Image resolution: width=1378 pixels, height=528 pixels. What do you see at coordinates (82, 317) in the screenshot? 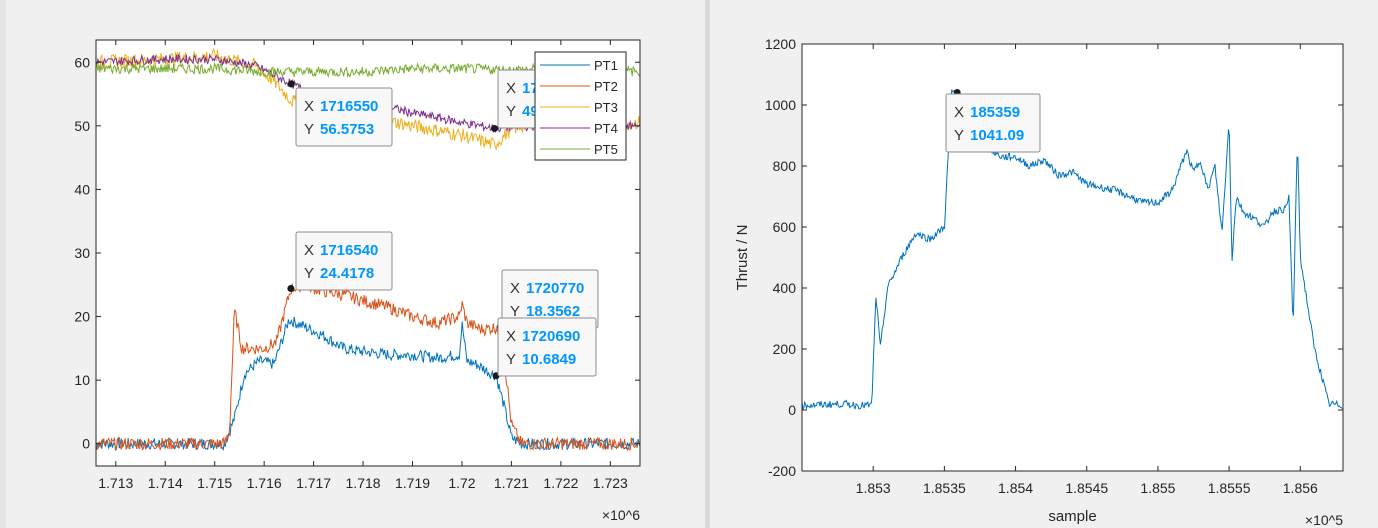
I see `y-tick-label: 20` at bounding box center [82, 317].